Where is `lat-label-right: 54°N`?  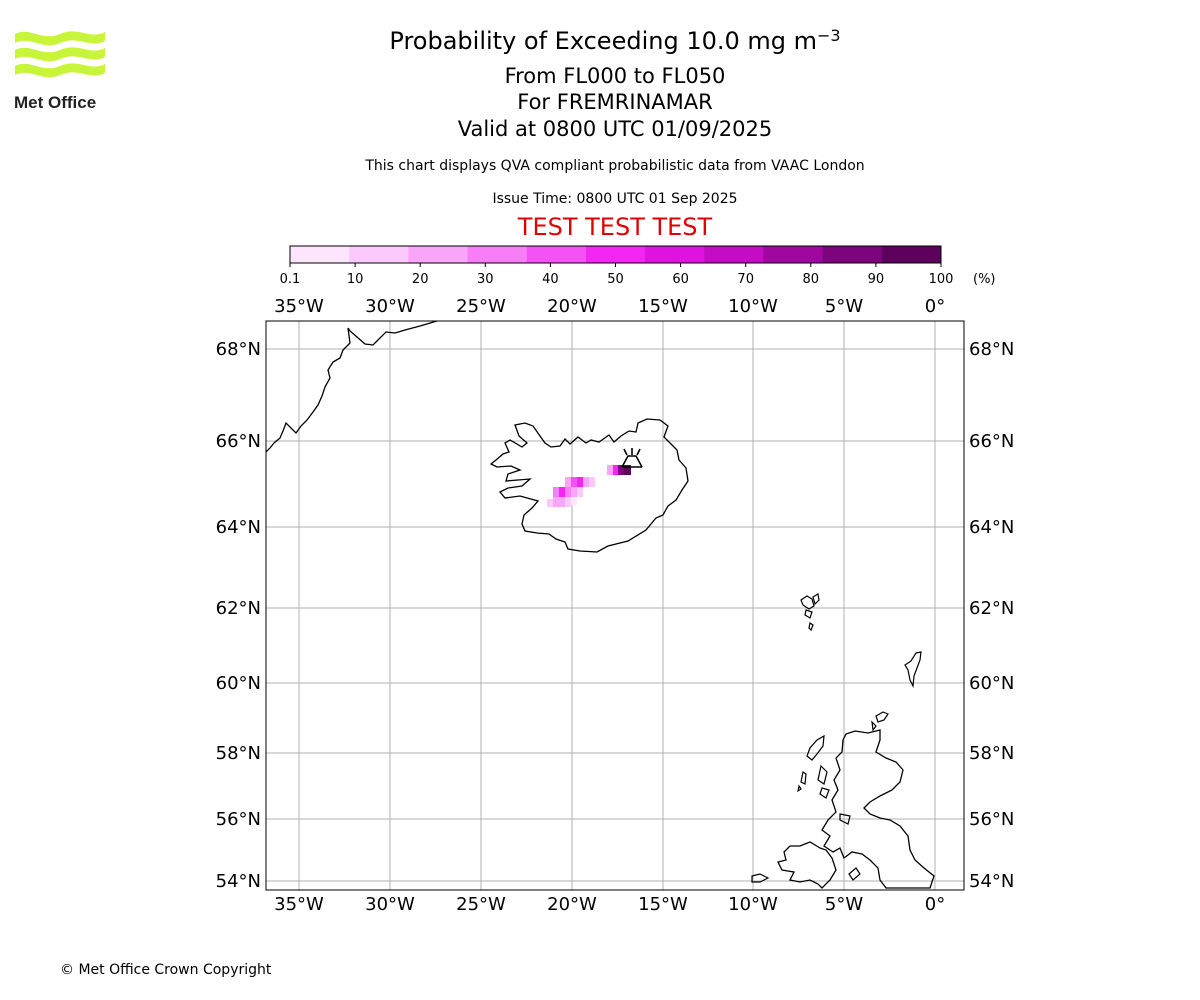 lat-label-right: 54°N is located at coordinates (991, 881).